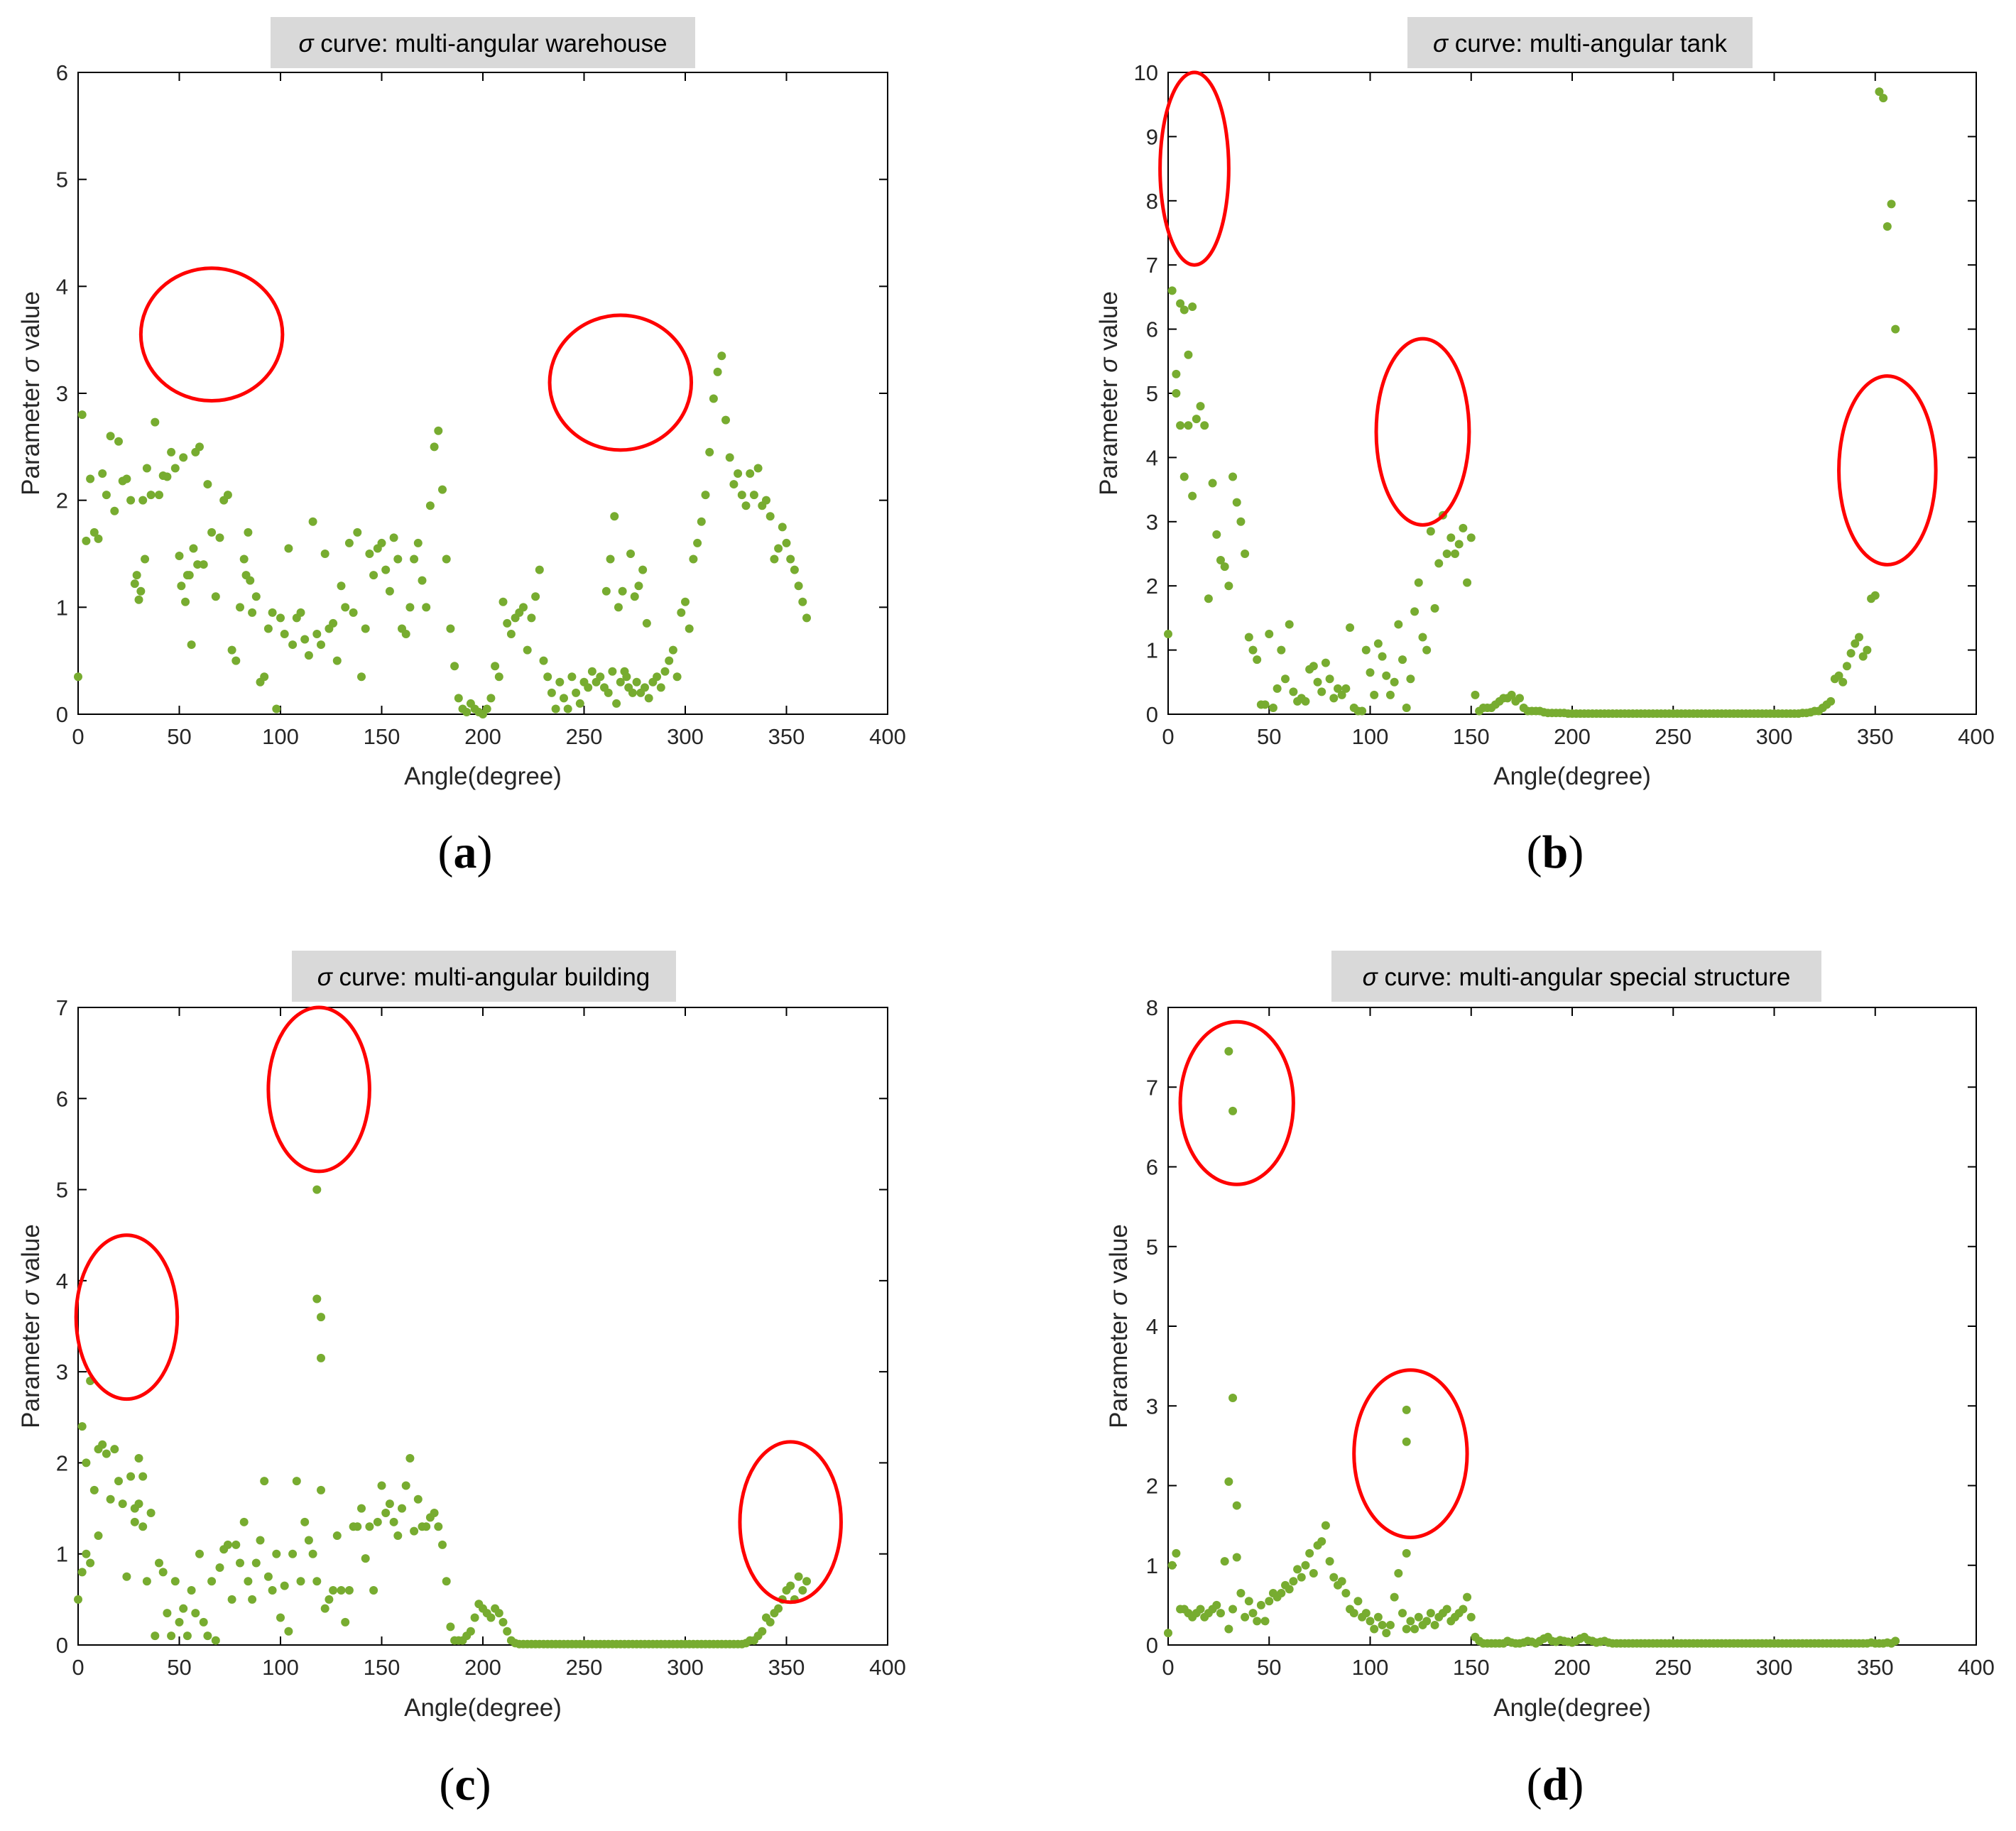 This screenshot has height=1831, width=2016. I want to click on panel-caption-letter: c, so click(464, 1784).